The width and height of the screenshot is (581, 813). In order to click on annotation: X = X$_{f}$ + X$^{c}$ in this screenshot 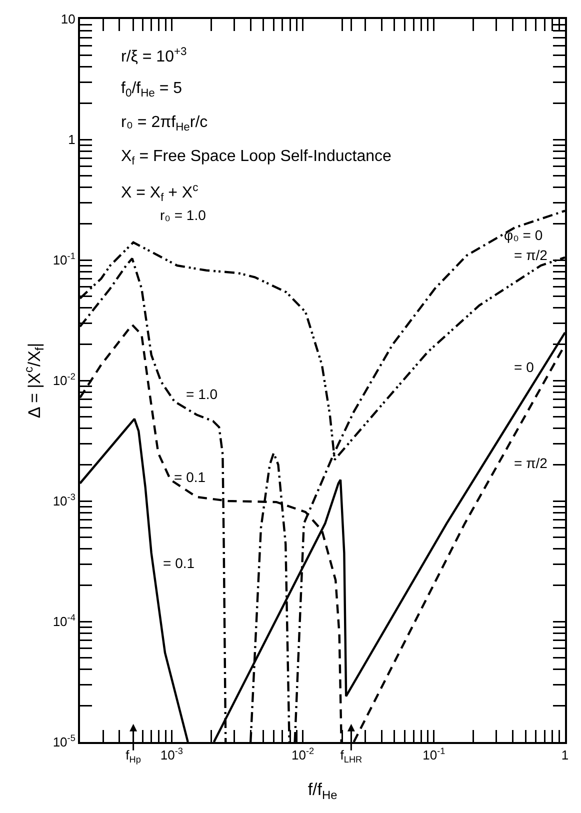, I will do `click(160, 193)`.